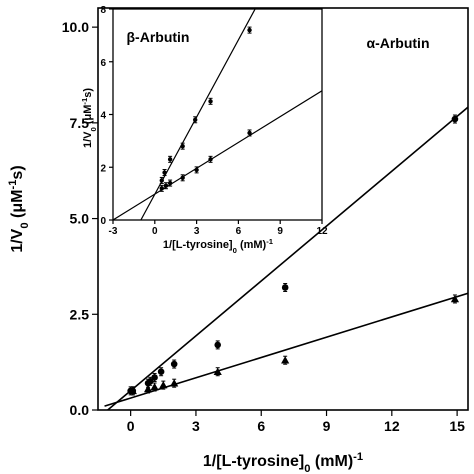 The width and height of the screenshot is (474, 474). What do you see at coordinates (261, 426) in the screenshot?
I see `main-x-tick-label-2: 6` at bounding box center [261, 426].